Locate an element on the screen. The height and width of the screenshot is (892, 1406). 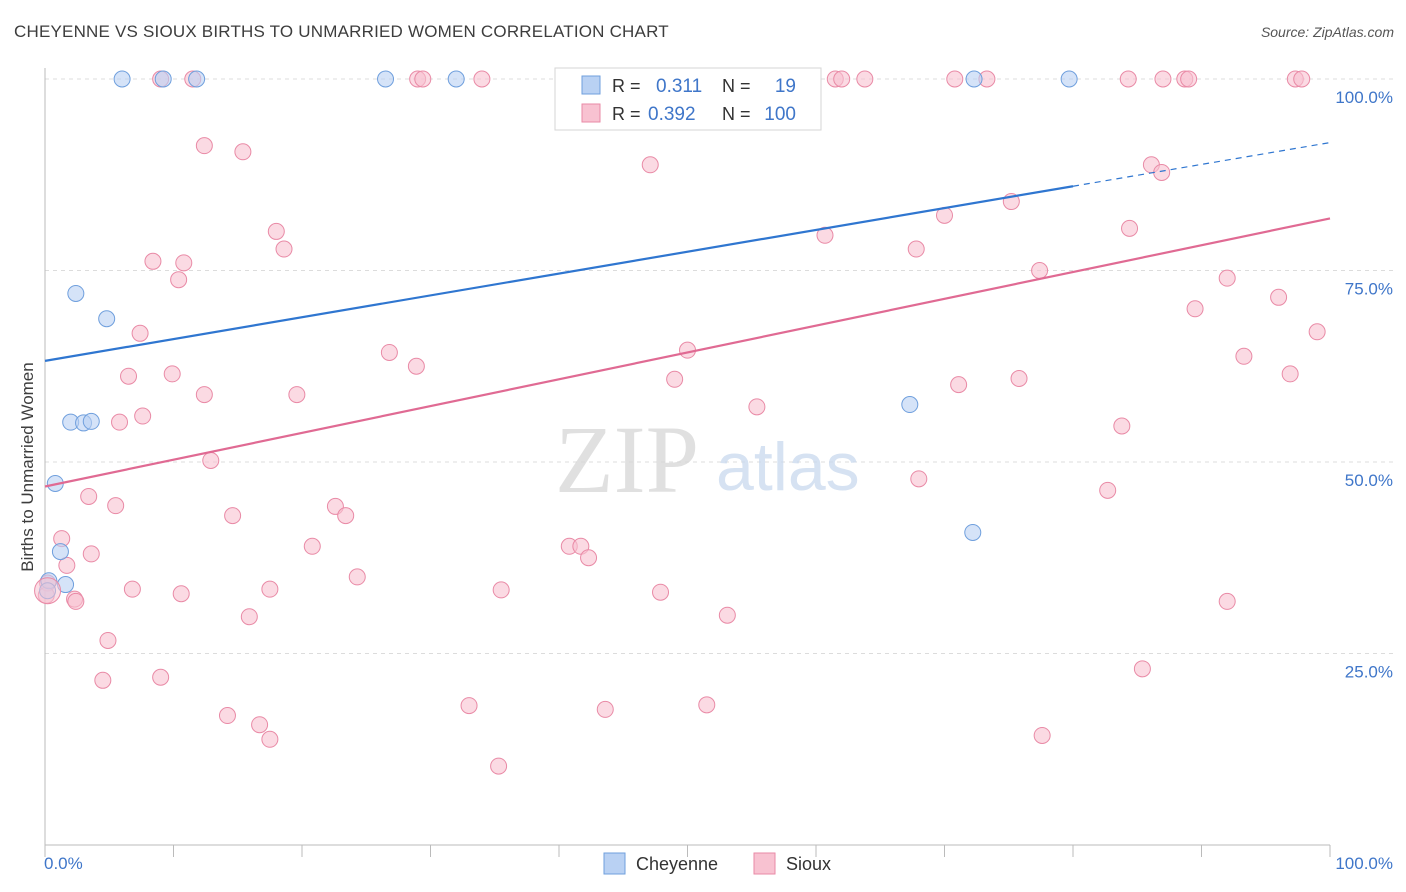
legend-r-value-cheyenne: 0.311 is located at coordinates (679, 86).